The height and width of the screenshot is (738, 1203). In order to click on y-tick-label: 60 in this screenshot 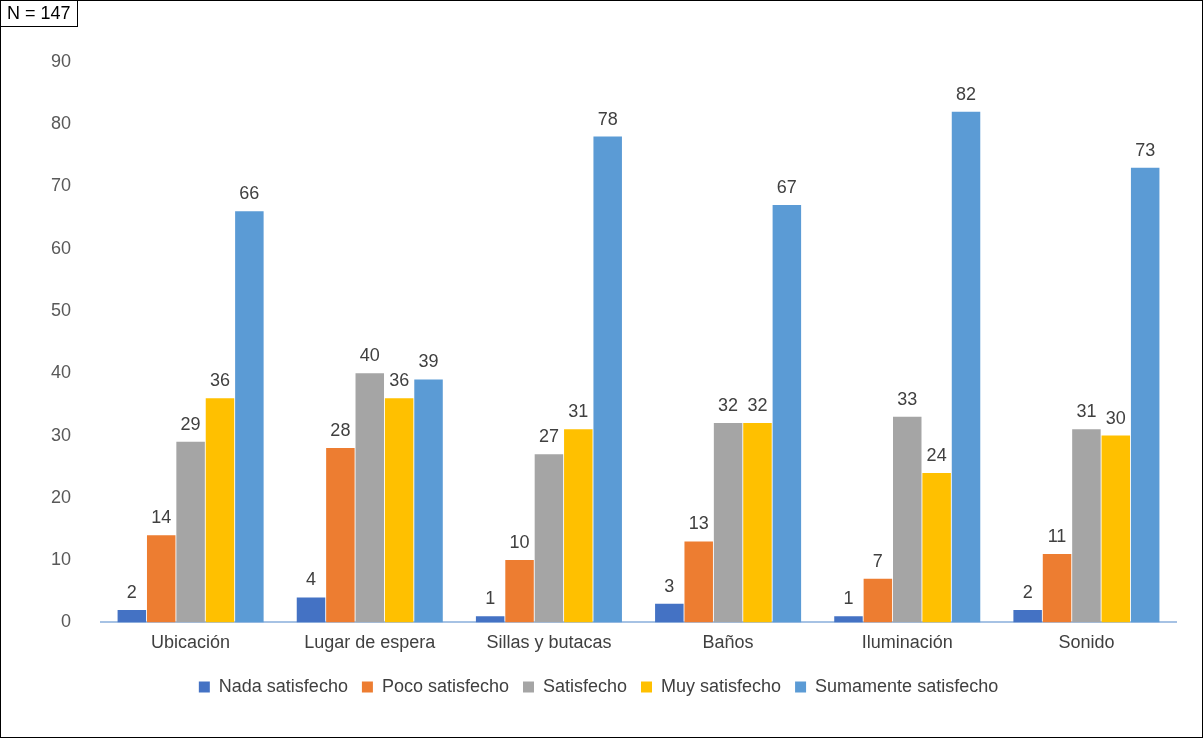, I will do `click(61, 247)`.